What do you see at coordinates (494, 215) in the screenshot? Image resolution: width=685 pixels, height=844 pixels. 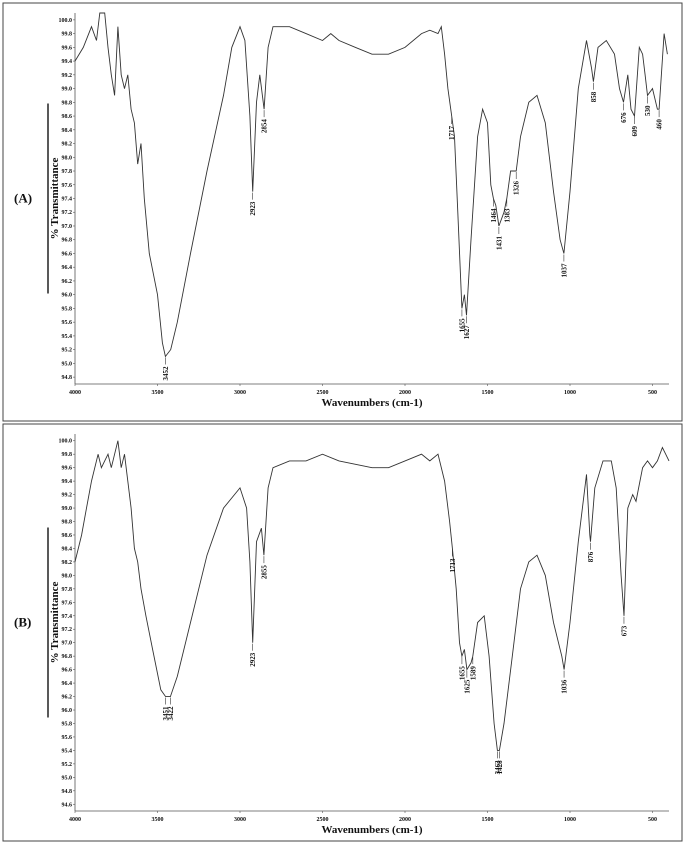 I see `peak-label: 1464` at bounding box center [494, 215].